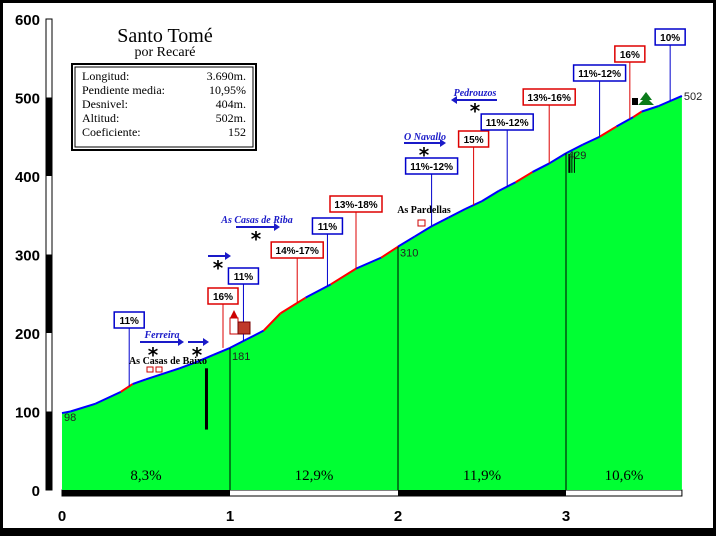 This screenshot has height=536, width=716. I want to click on summit-house-icon, so click(635, 101).